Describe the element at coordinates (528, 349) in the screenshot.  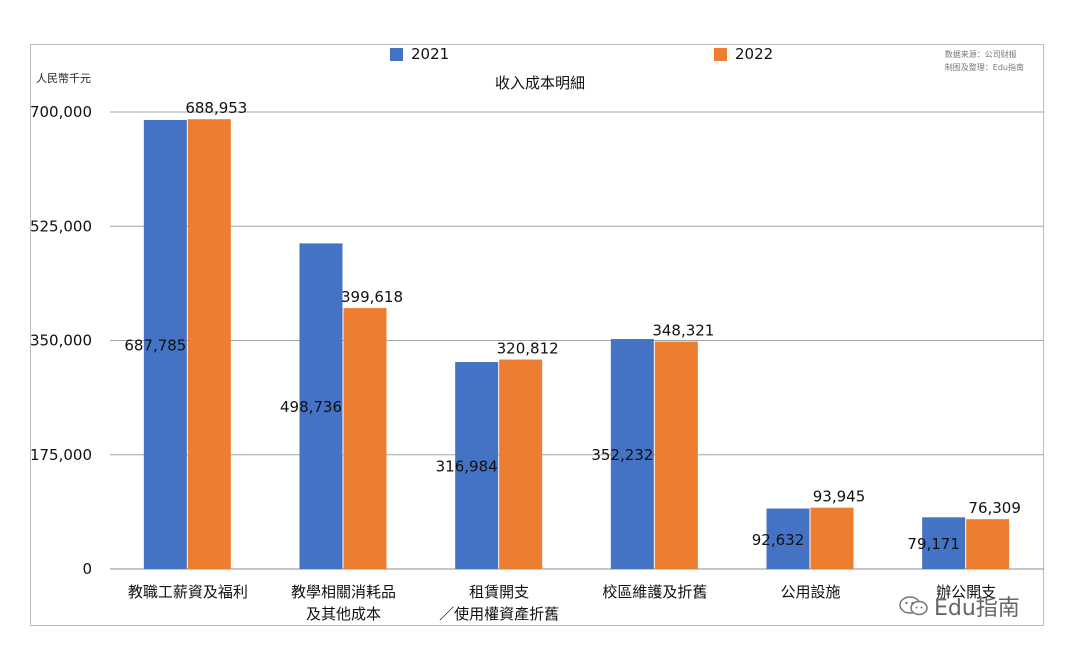
I see `data-label-2022: 320,812` at that location.